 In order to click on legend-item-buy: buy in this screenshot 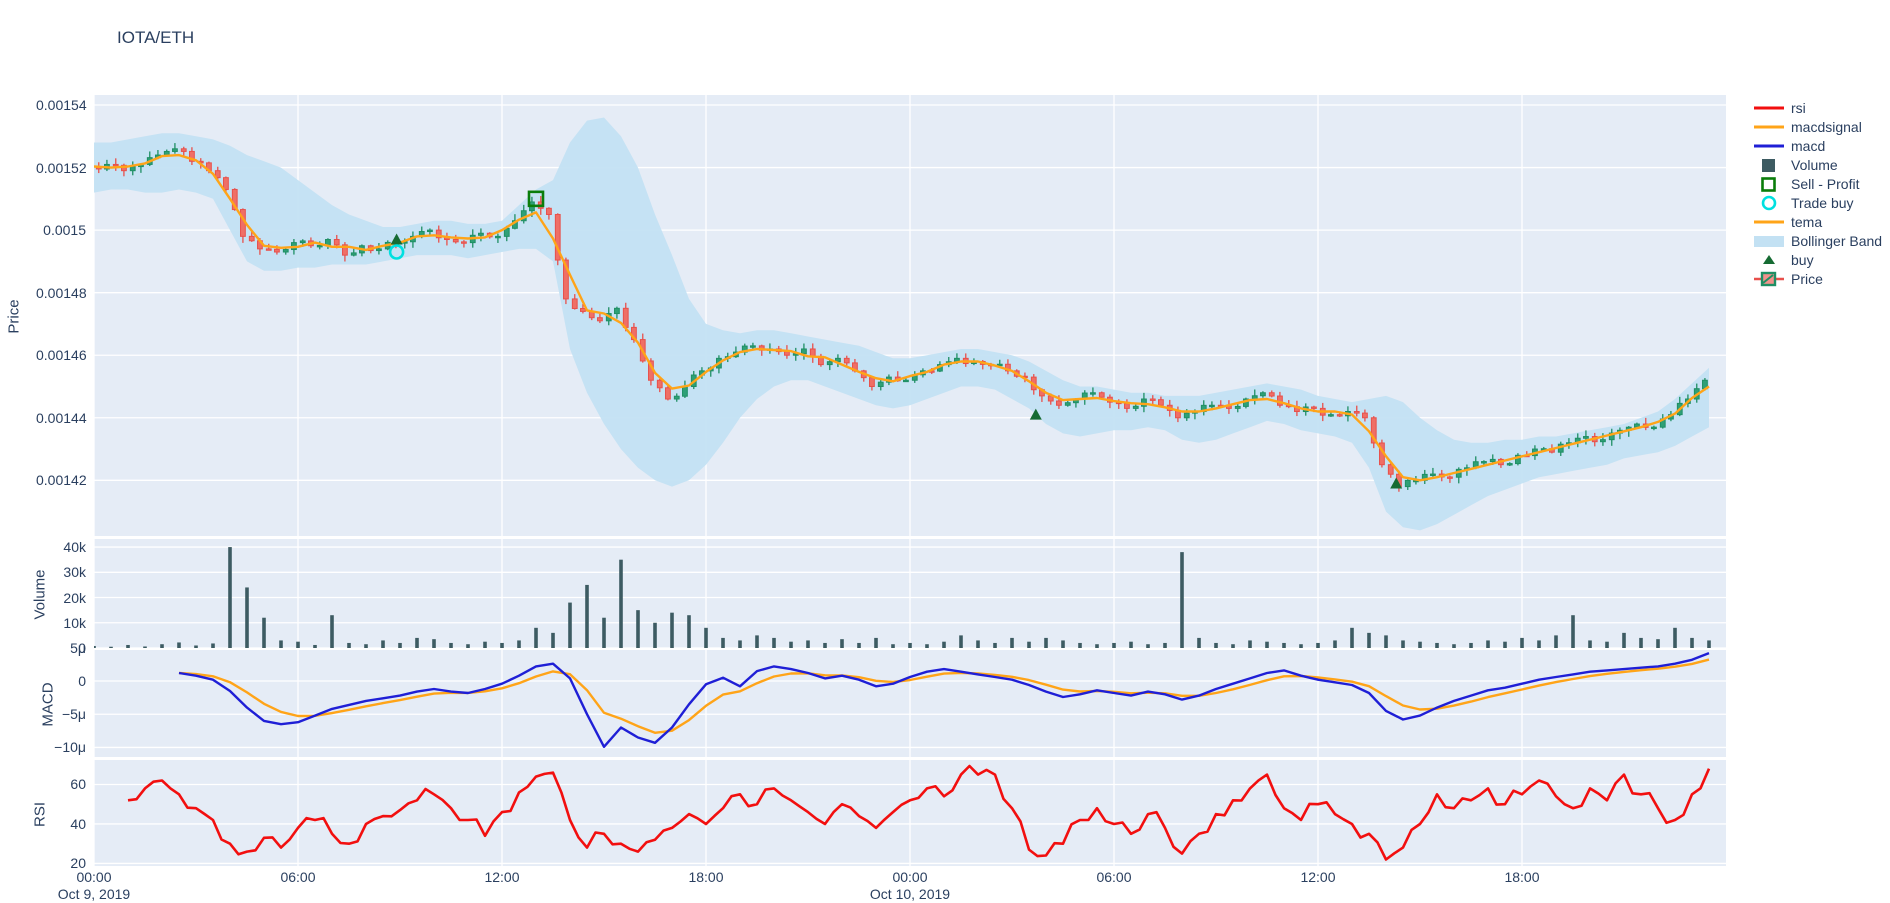, I will do `click(1820, 259)`.